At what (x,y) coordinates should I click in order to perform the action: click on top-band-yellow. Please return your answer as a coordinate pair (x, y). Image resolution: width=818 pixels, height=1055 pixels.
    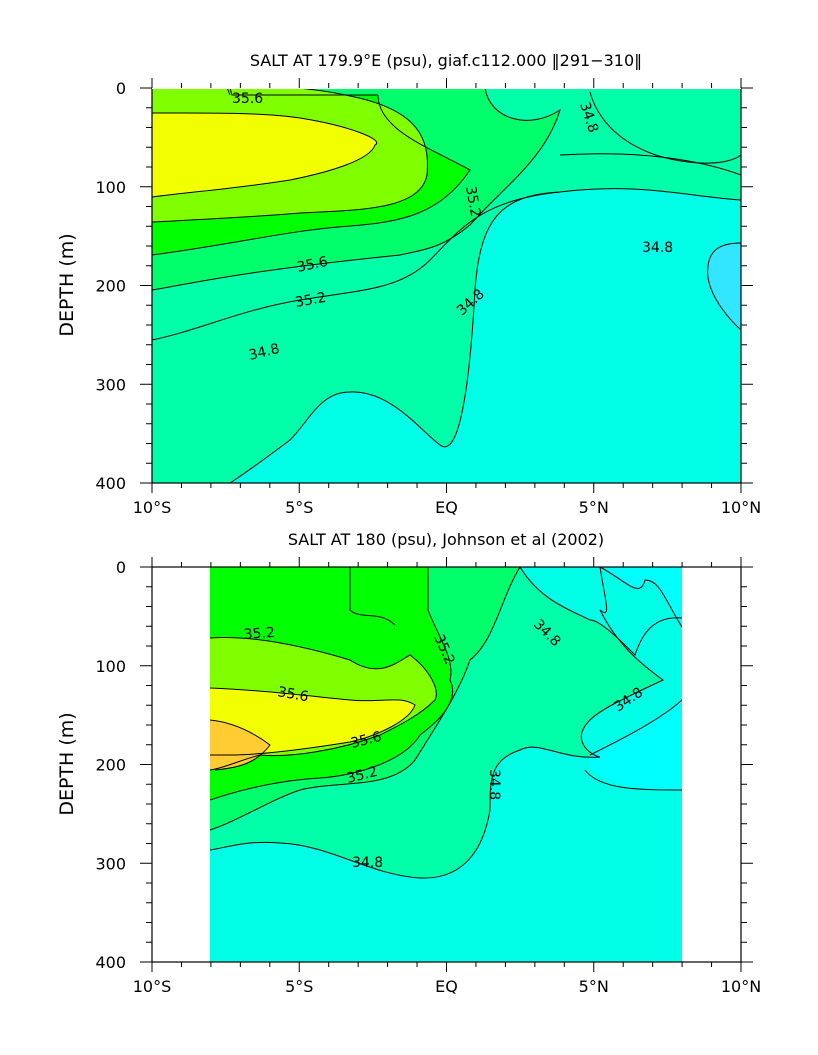
    Looking at the image, I should click on (264, 154).